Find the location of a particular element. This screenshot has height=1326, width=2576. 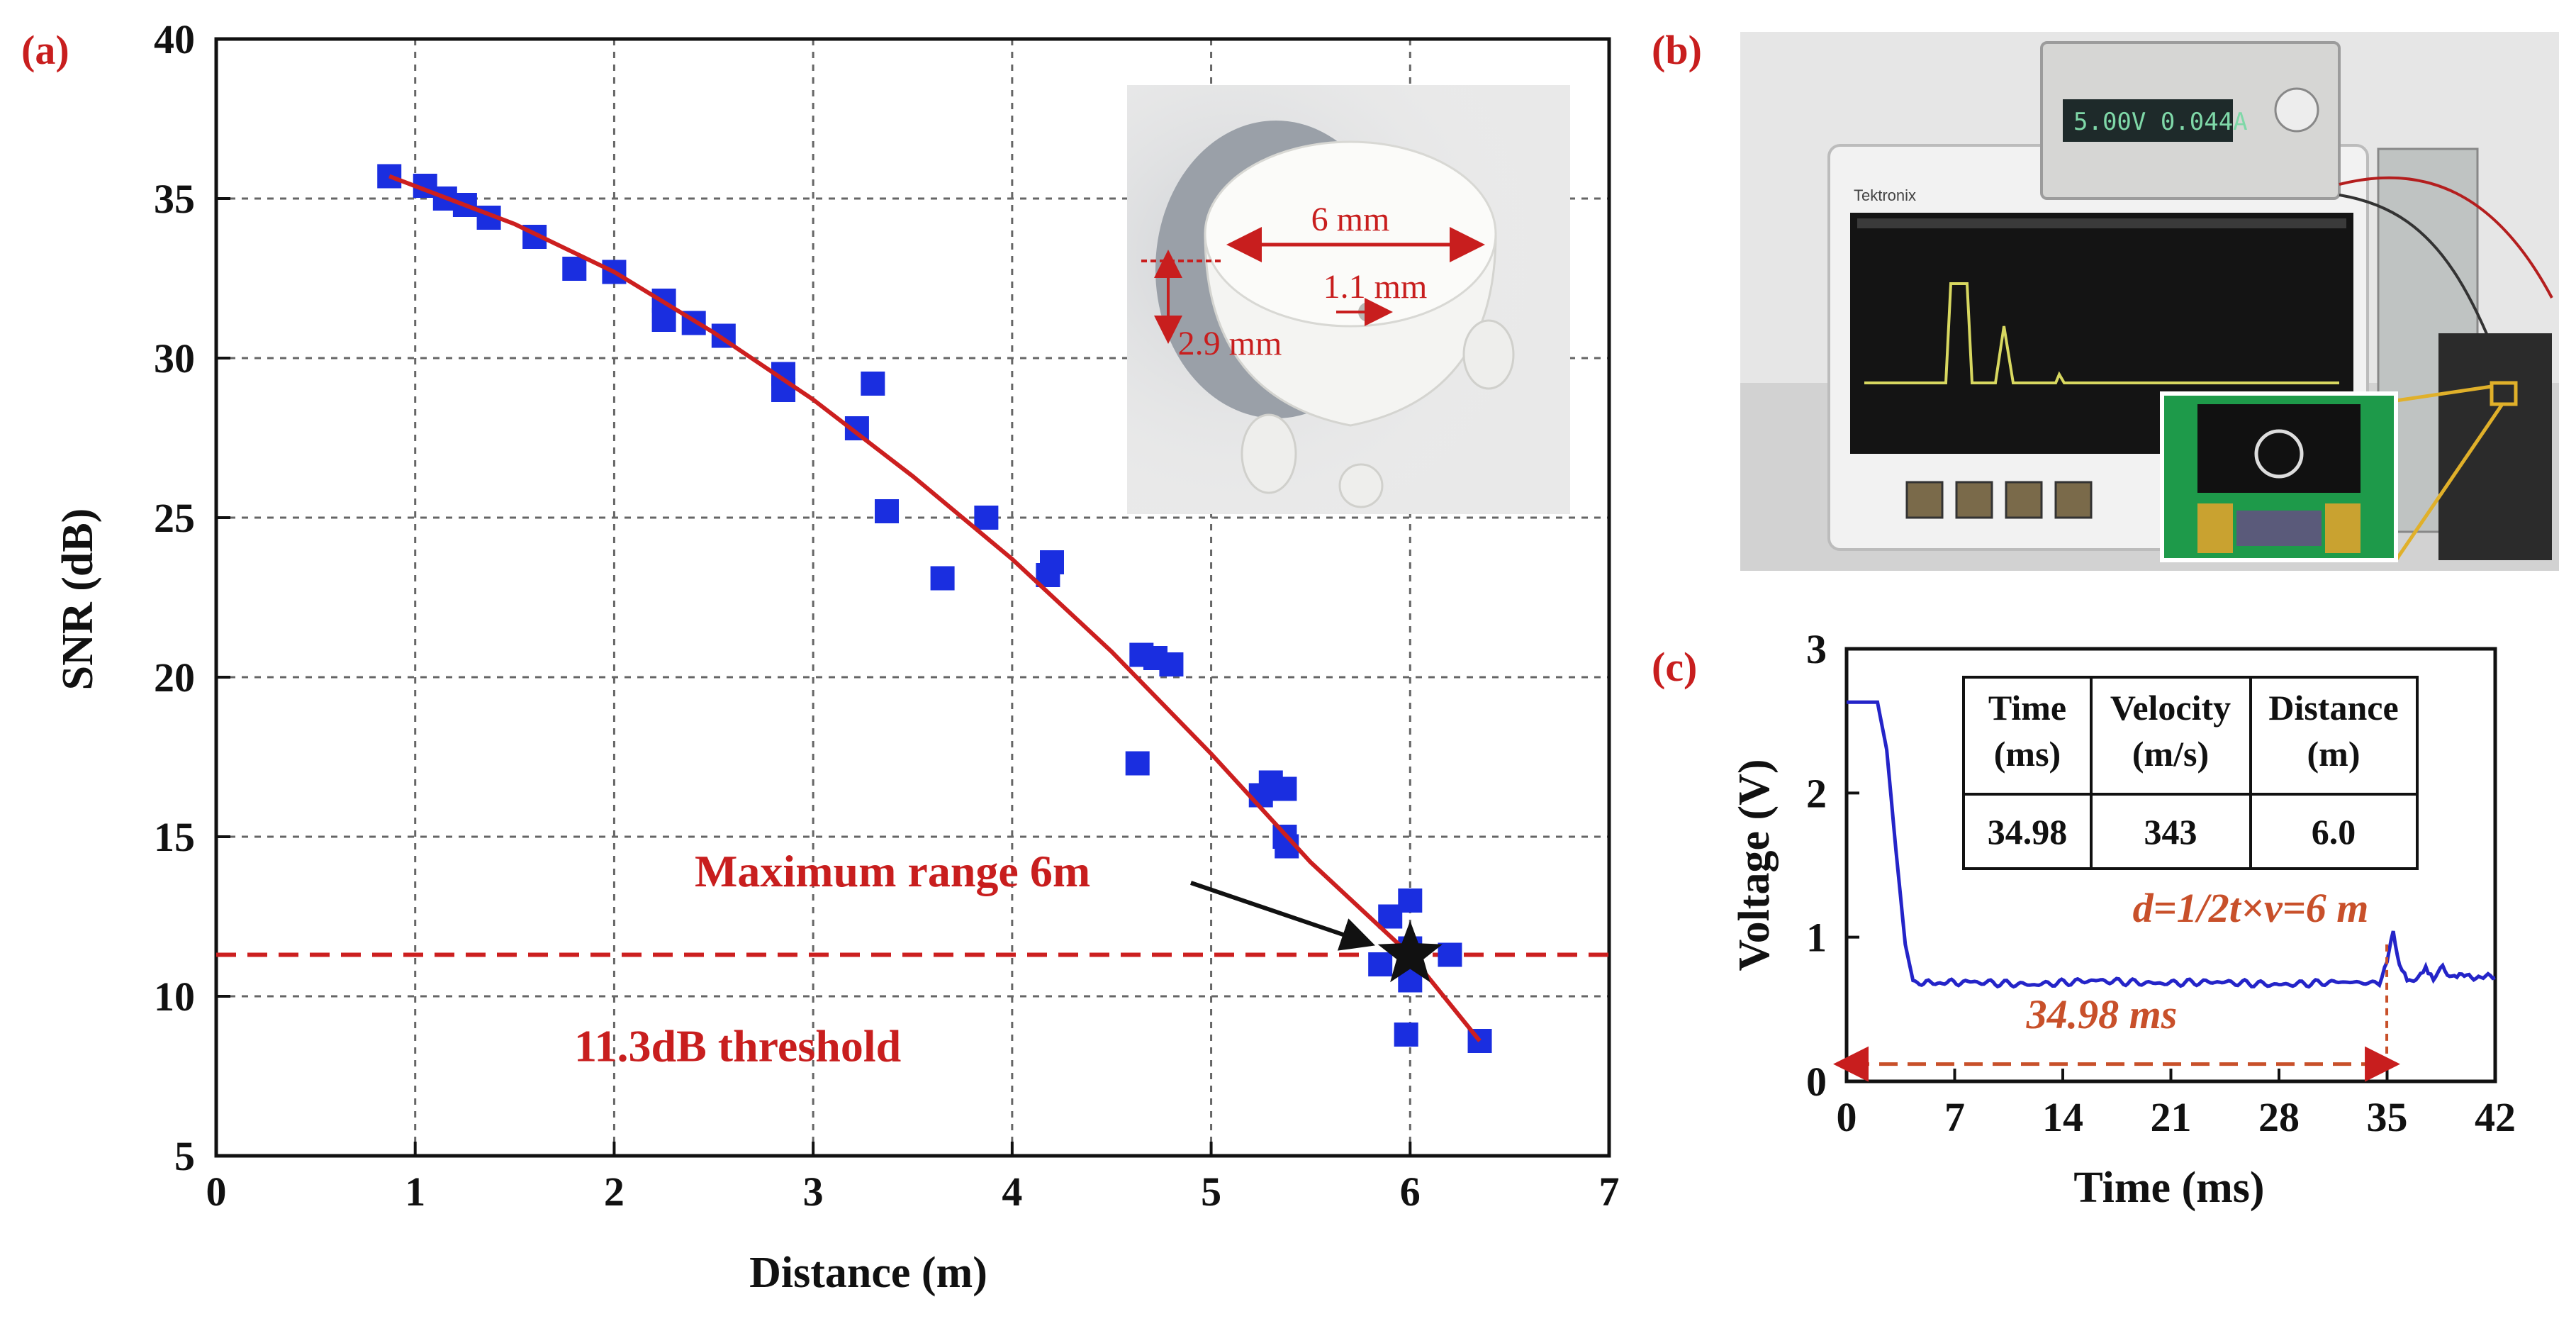

table-header-time: Time is located at coordinates (2027, 708).